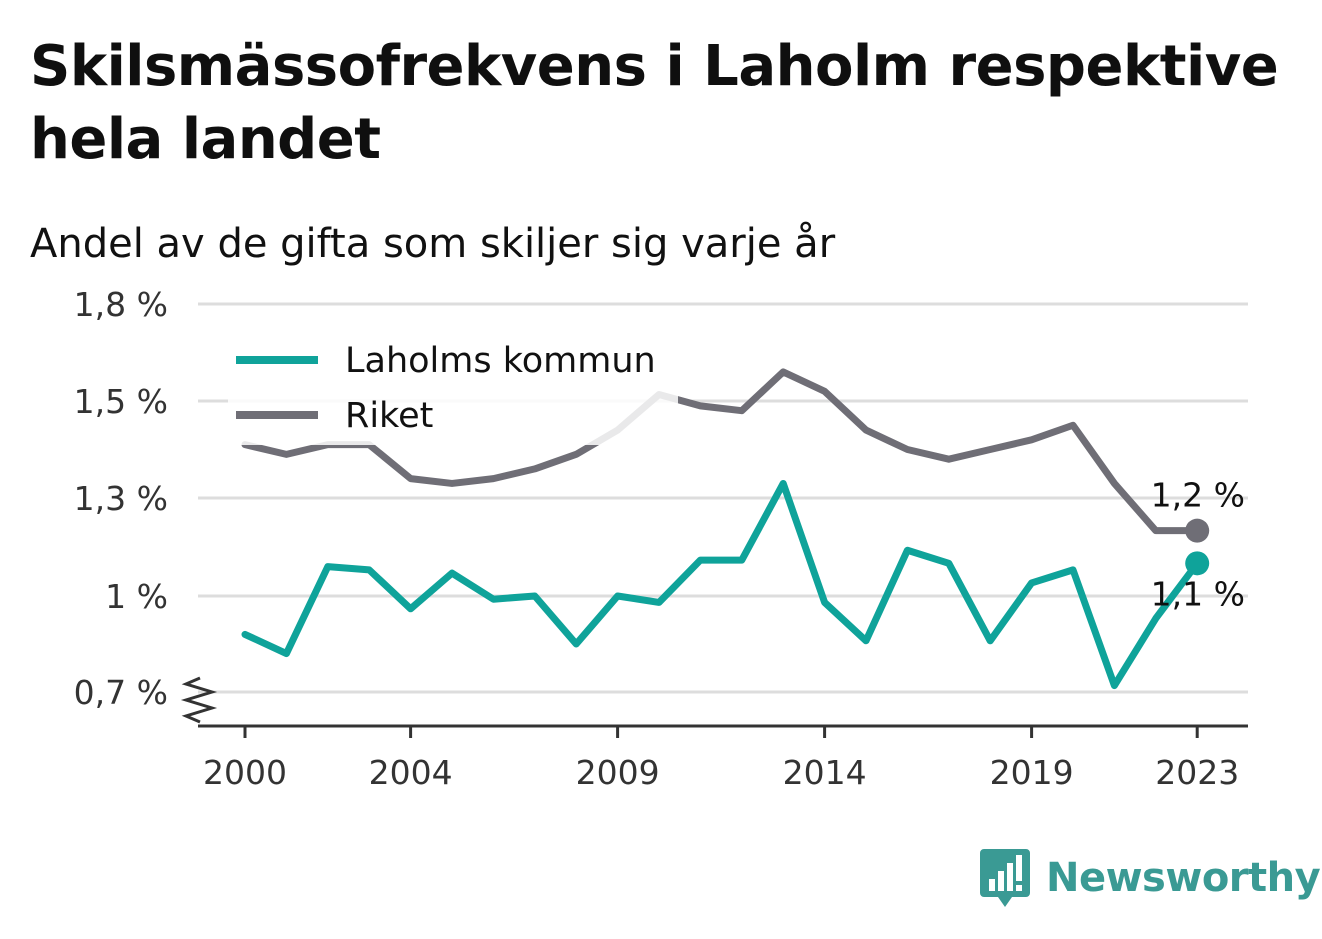 The width and height of the screenshot is (1322, 939). I want to click on x-tick-label: 2009, so click(618, 772).